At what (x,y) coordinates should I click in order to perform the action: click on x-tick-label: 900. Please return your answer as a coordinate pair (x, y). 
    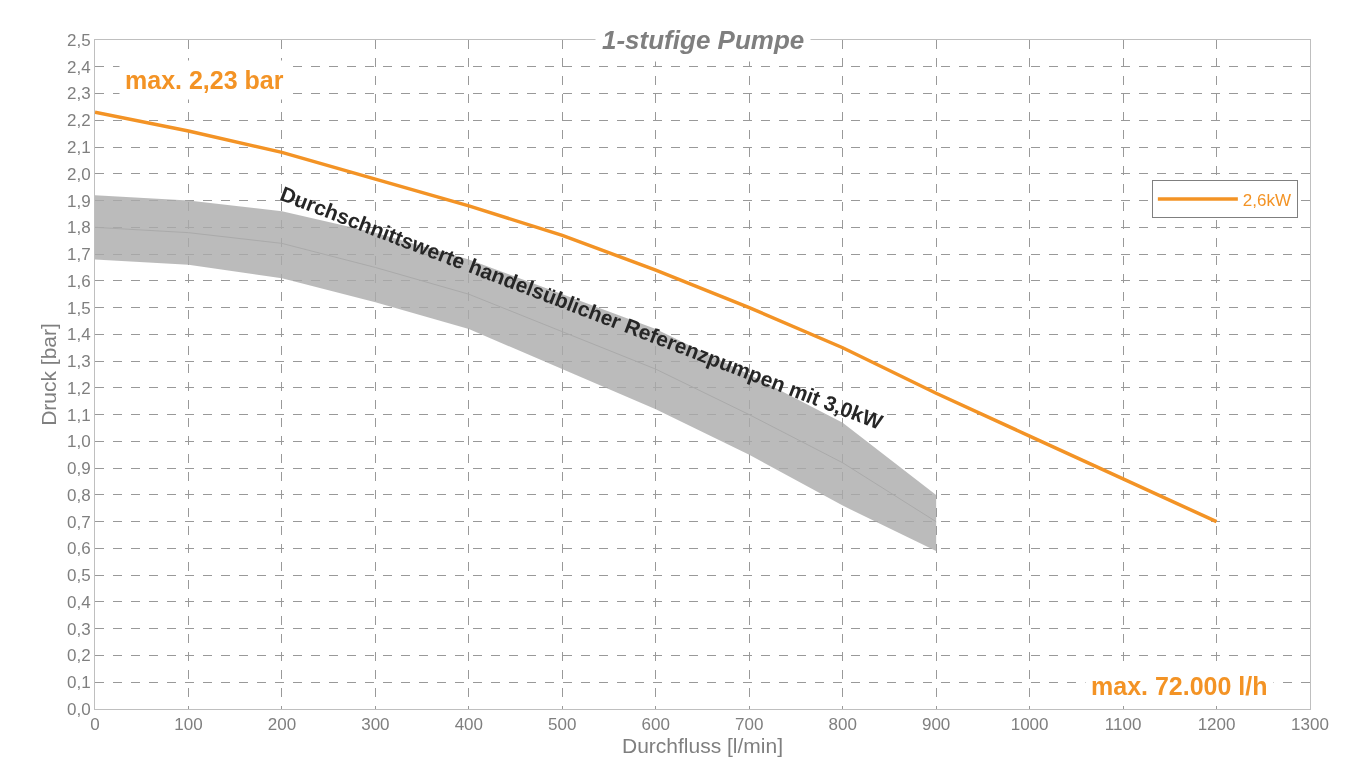
    Looking at the image, I should click on (936, 725).